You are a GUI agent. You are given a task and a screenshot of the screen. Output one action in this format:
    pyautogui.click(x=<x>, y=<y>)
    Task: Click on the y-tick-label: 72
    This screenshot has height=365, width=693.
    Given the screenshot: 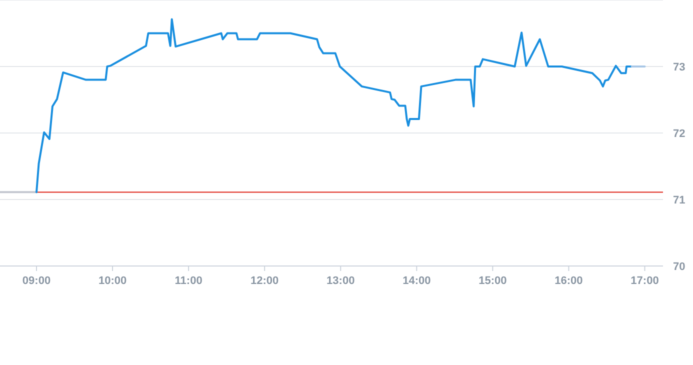 What is the action you would take?
    pyautogui.click(x=679, y=134)
    